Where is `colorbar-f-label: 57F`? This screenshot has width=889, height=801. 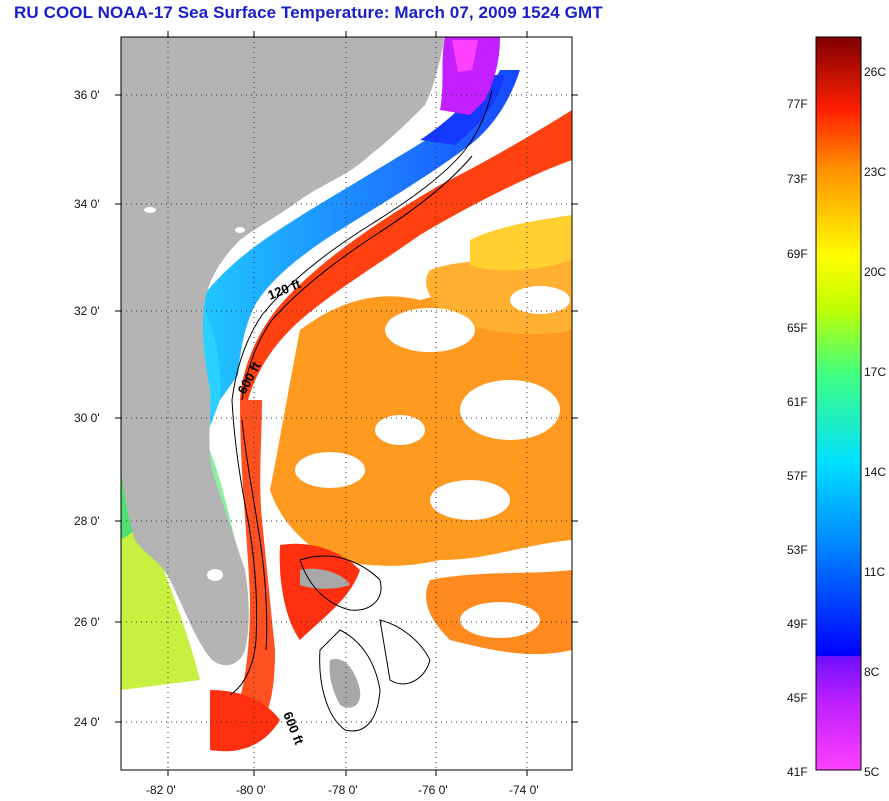
colorbar-f-label: 57F is located at coordinates (797, 476).